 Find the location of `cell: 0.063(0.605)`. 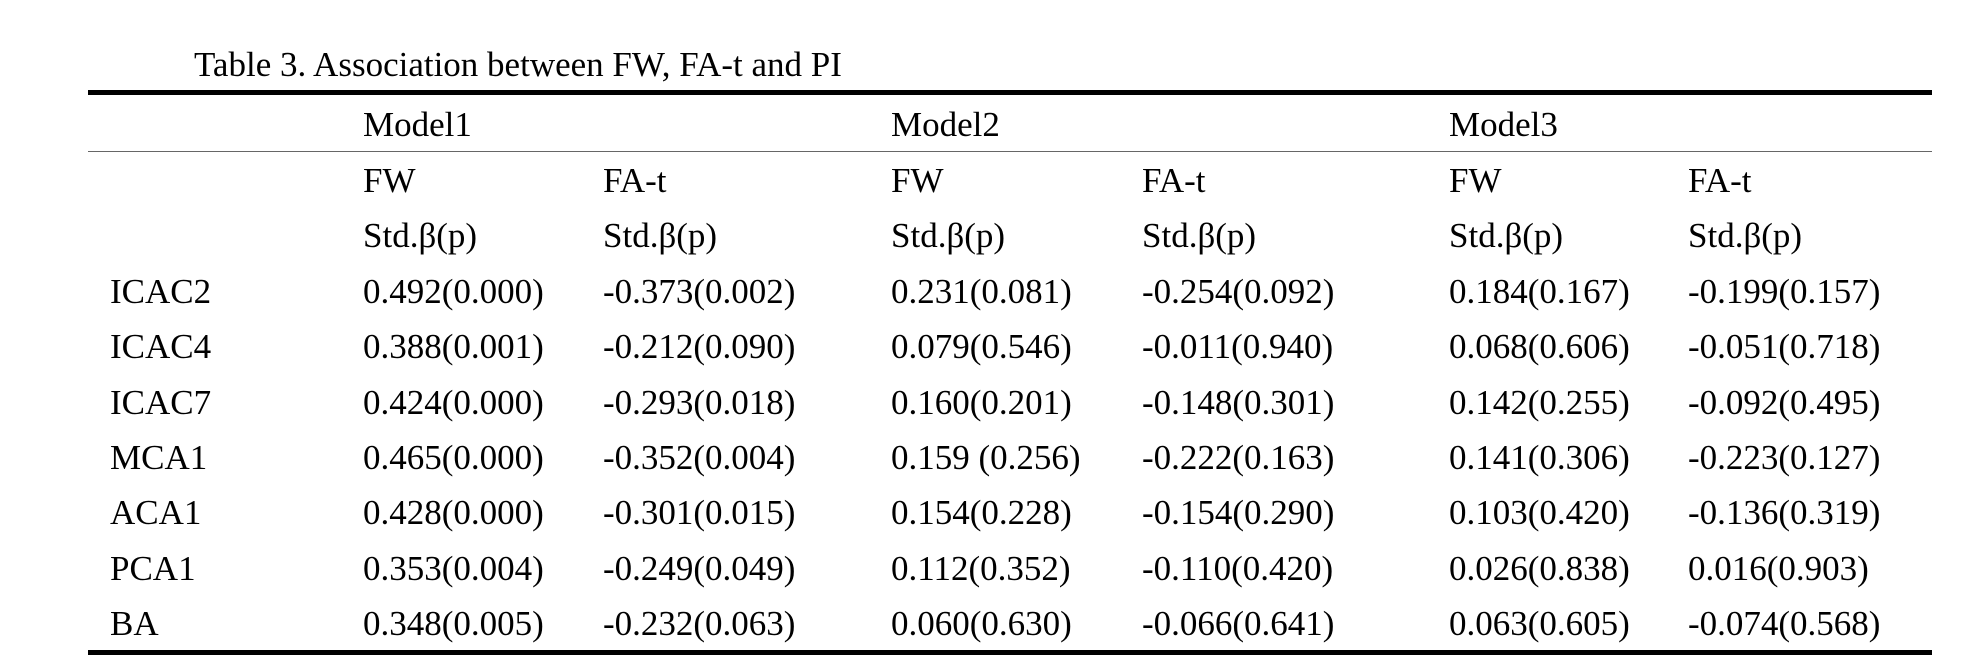

cell: 0.063(0.605) is located at coordinates (1539, 623).